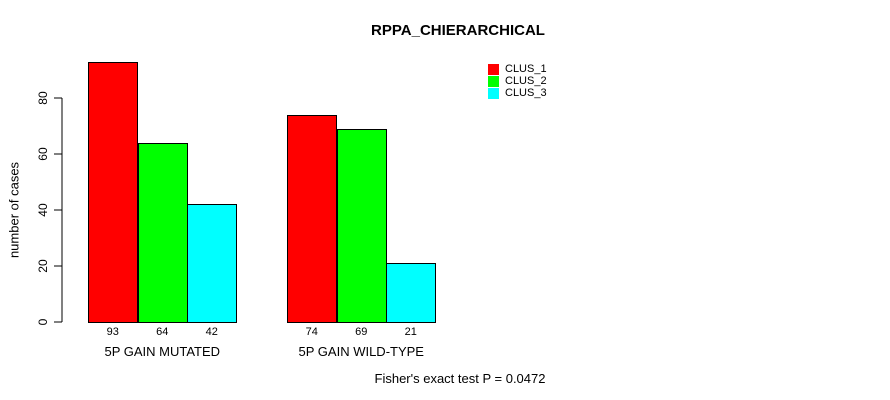 The width and height of the screenshot is (890, 400). What do you see at coordinates (43, 154) in the screenshot?
I see `y-axis-tick-label: 60` at bounding box center [43, 154].